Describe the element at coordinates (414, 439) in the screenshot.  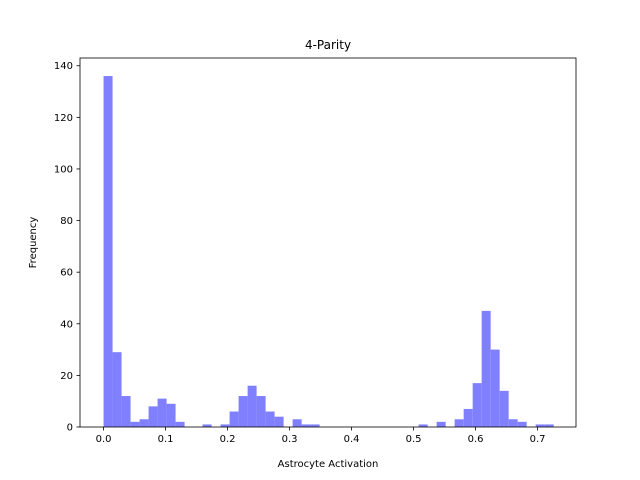
I see `x-tick-label: 0.5` at that location.